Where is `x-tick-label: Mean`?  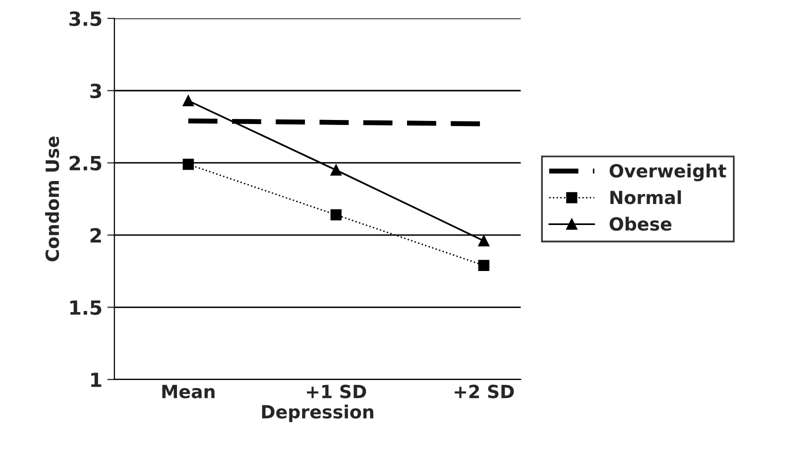
x-tick-label: Mean is located at coordinates (188, 391).